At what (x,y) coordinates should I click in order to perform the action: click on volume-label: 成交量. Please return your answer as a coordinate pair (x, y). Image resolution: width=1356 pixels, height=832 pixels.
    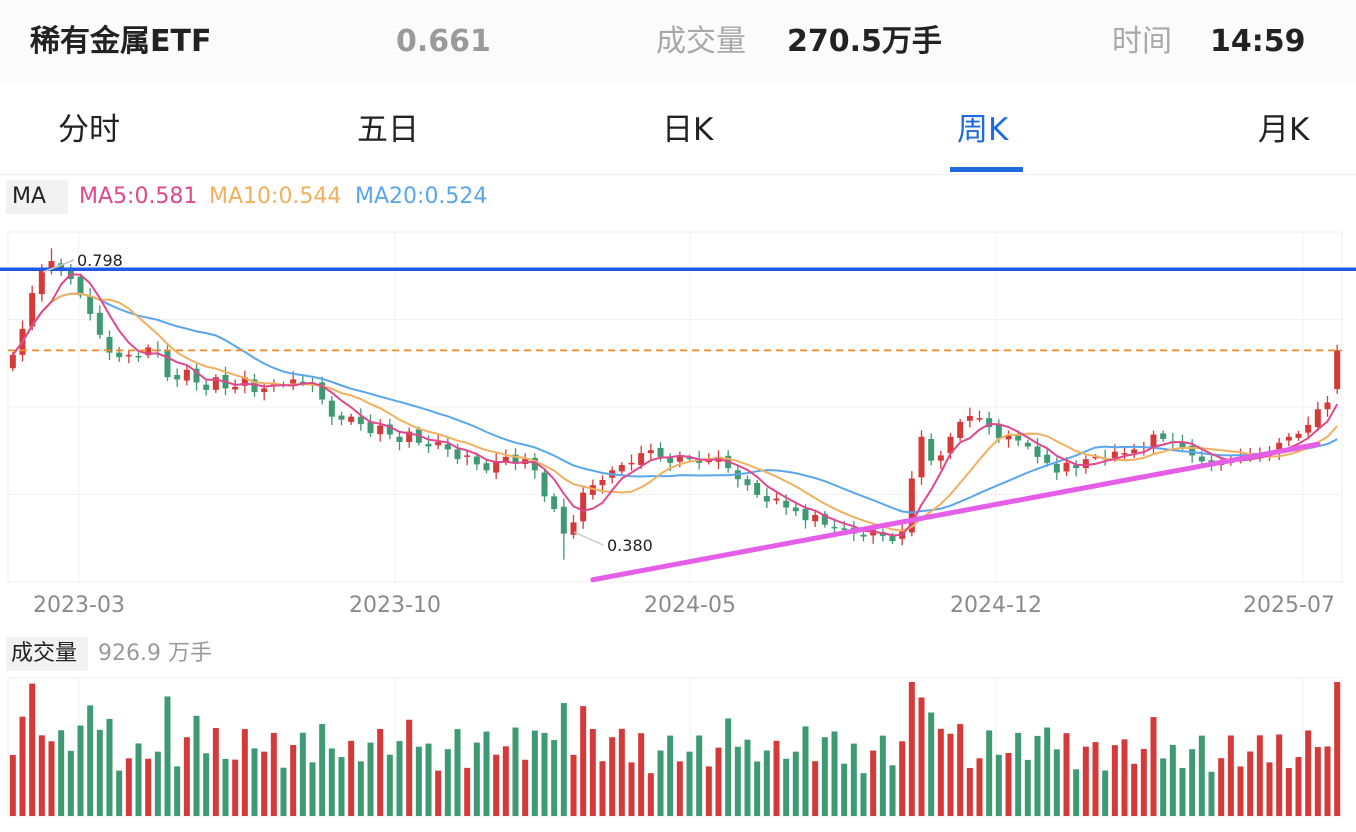
    Looking at the image, I should click on (701, 41).